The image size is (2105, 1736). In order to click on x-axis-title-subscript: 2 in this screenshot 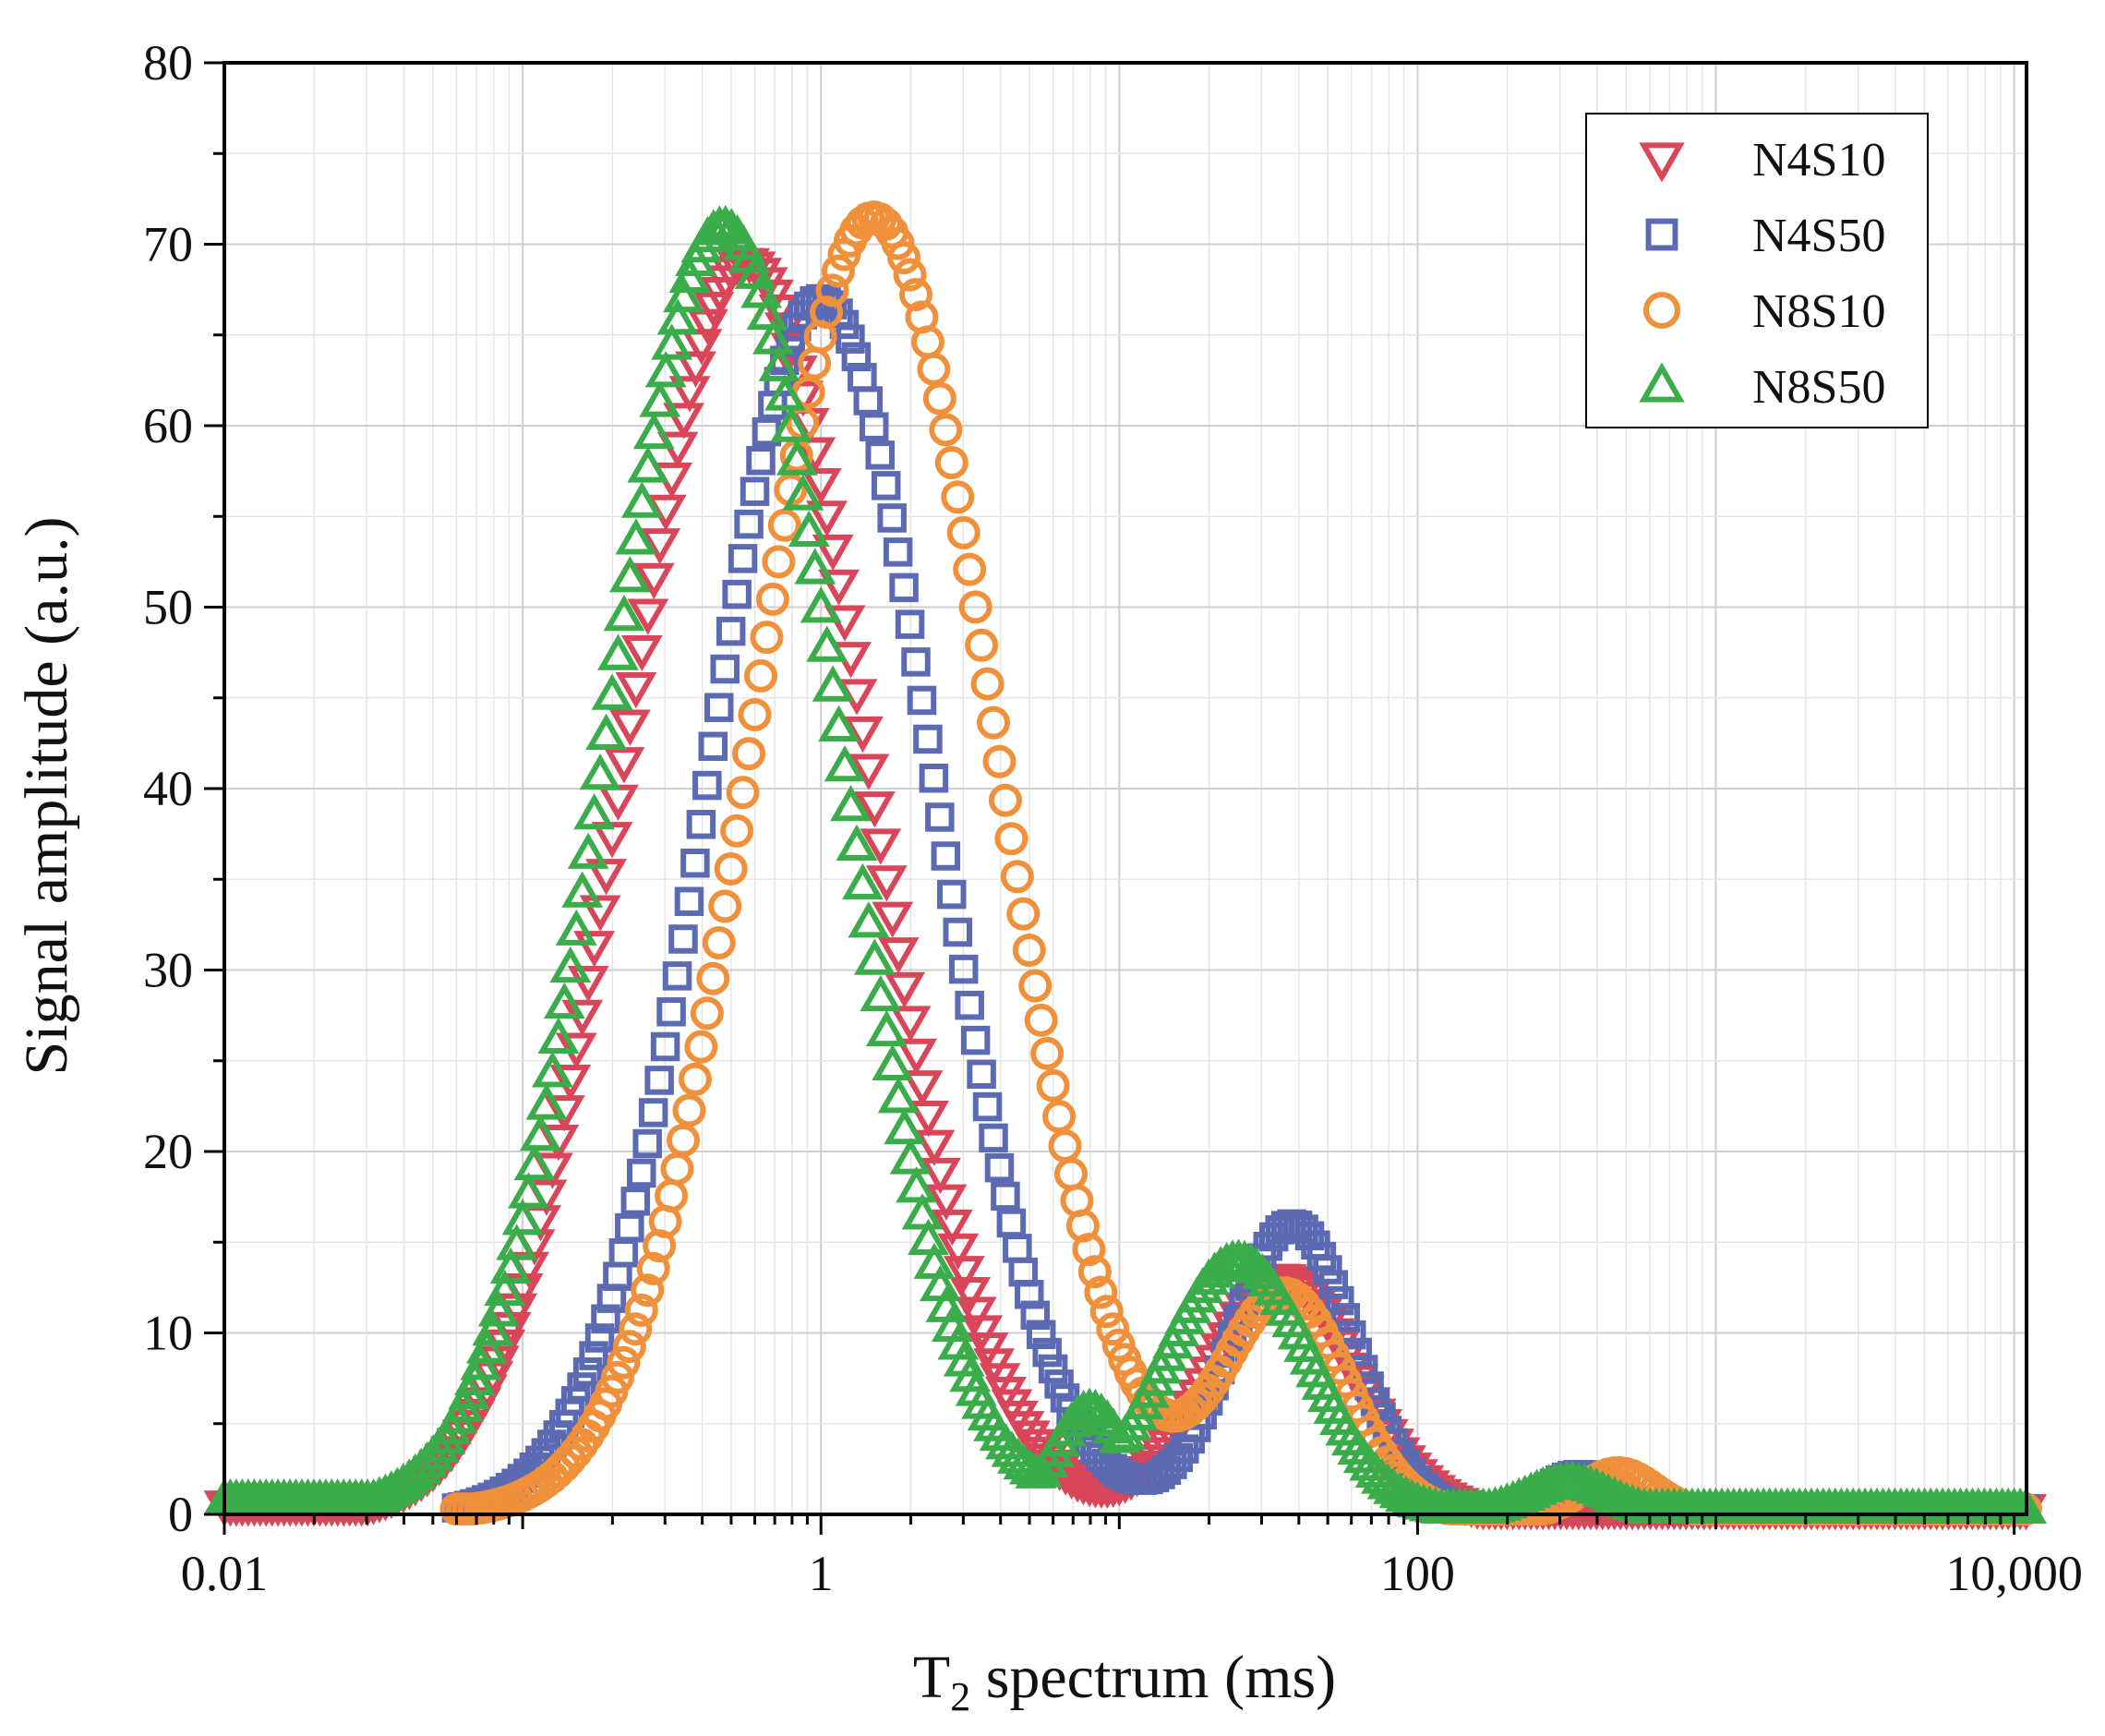, I will do `click(960, 1696)`.